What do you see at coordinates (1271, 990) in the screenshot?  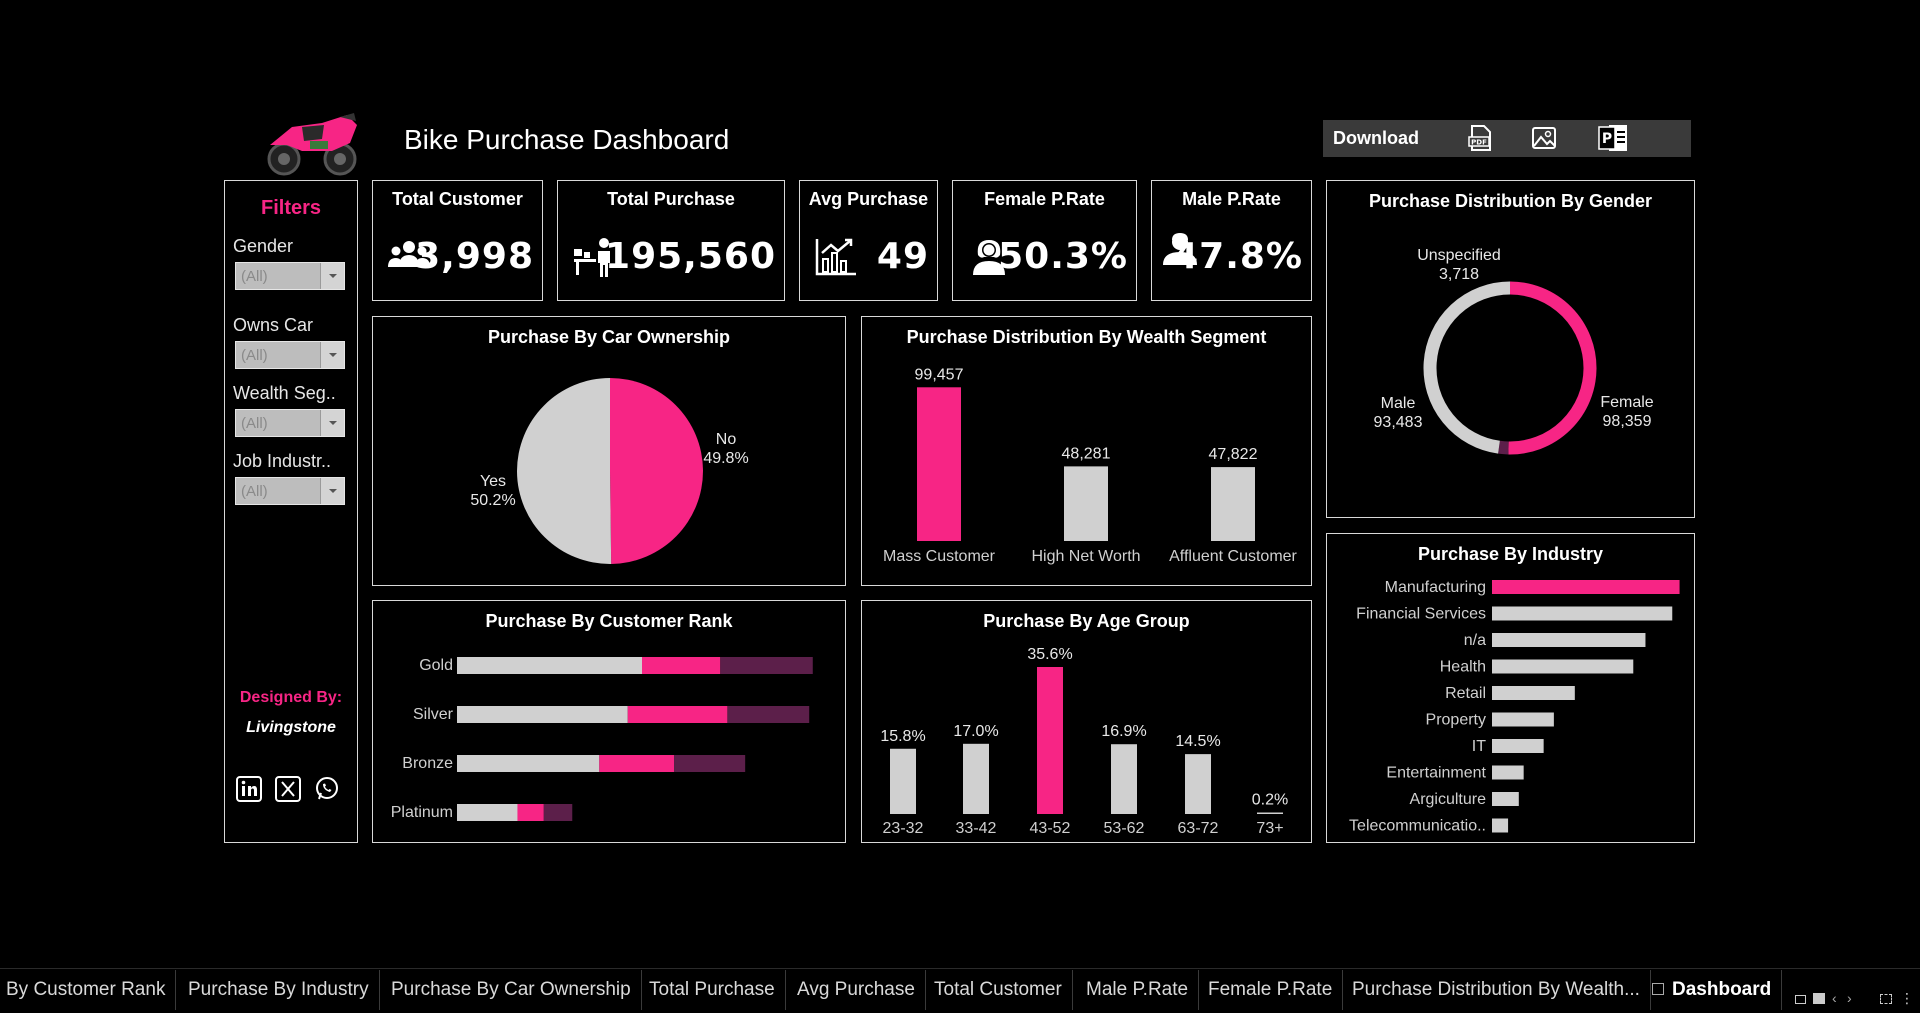 I see `tab-female-rate: Female P.Rate` at bounding box center [1271, 990].